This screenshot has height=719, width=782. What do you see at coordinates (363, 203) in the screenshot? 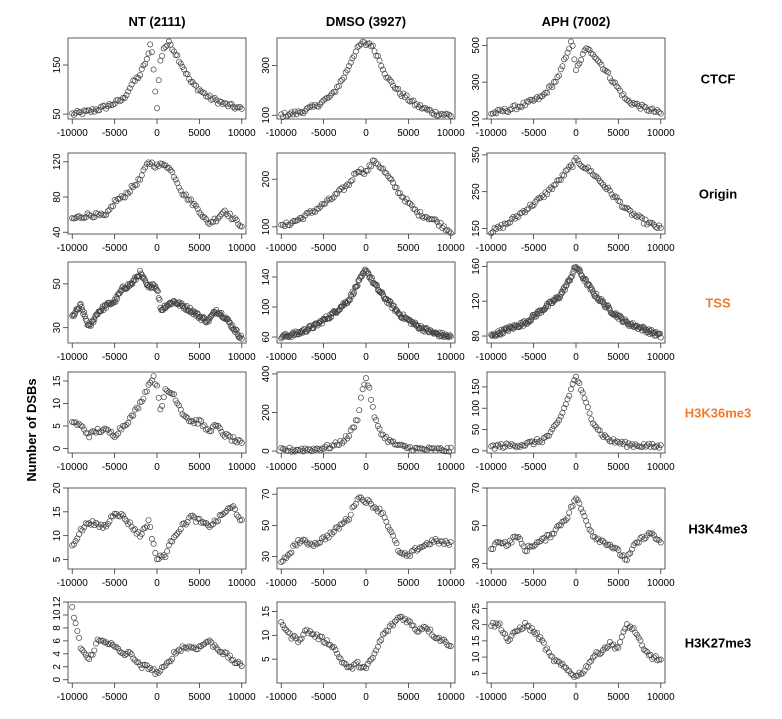
I see `panel-origin-dmso-3927: 100 200 -10000 -5000 0 5000 10000` at bounding box center [363, 203].